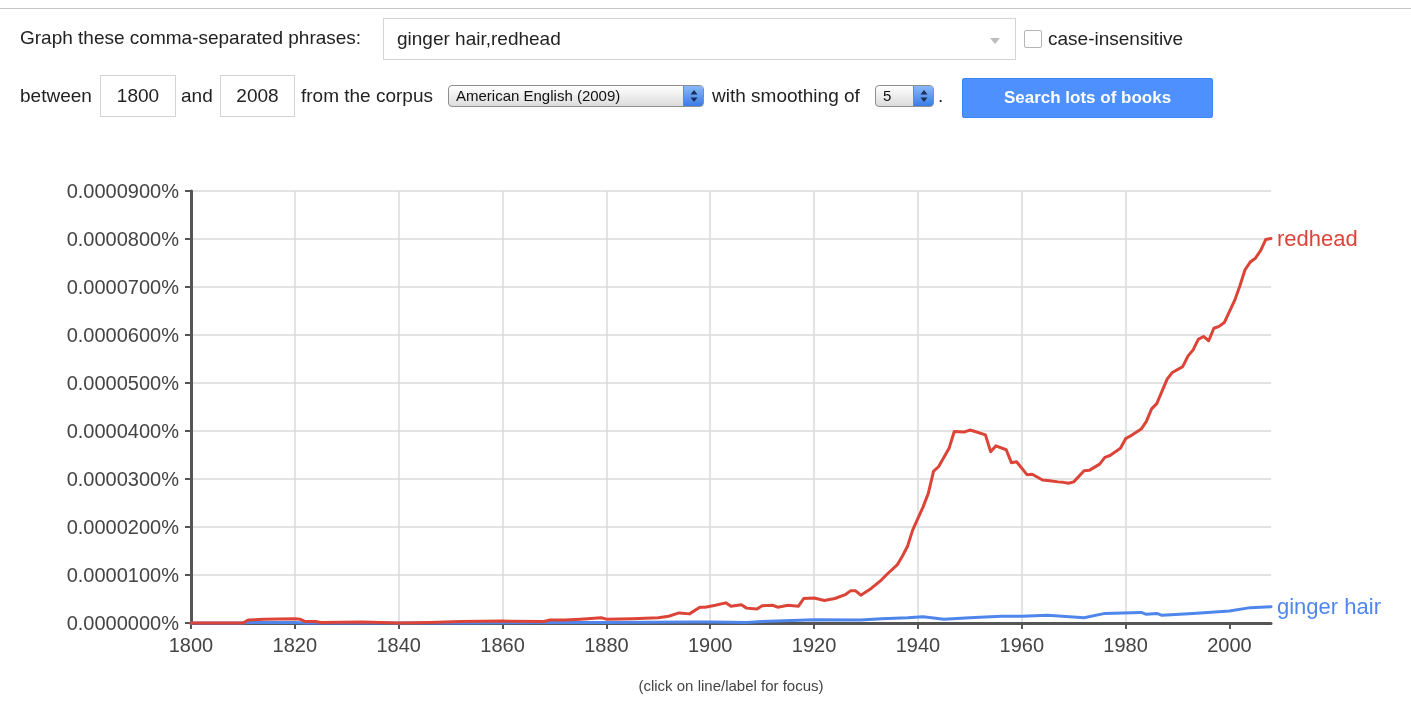  I want to click on search-button: Search lots of books, so click(1087, 98).